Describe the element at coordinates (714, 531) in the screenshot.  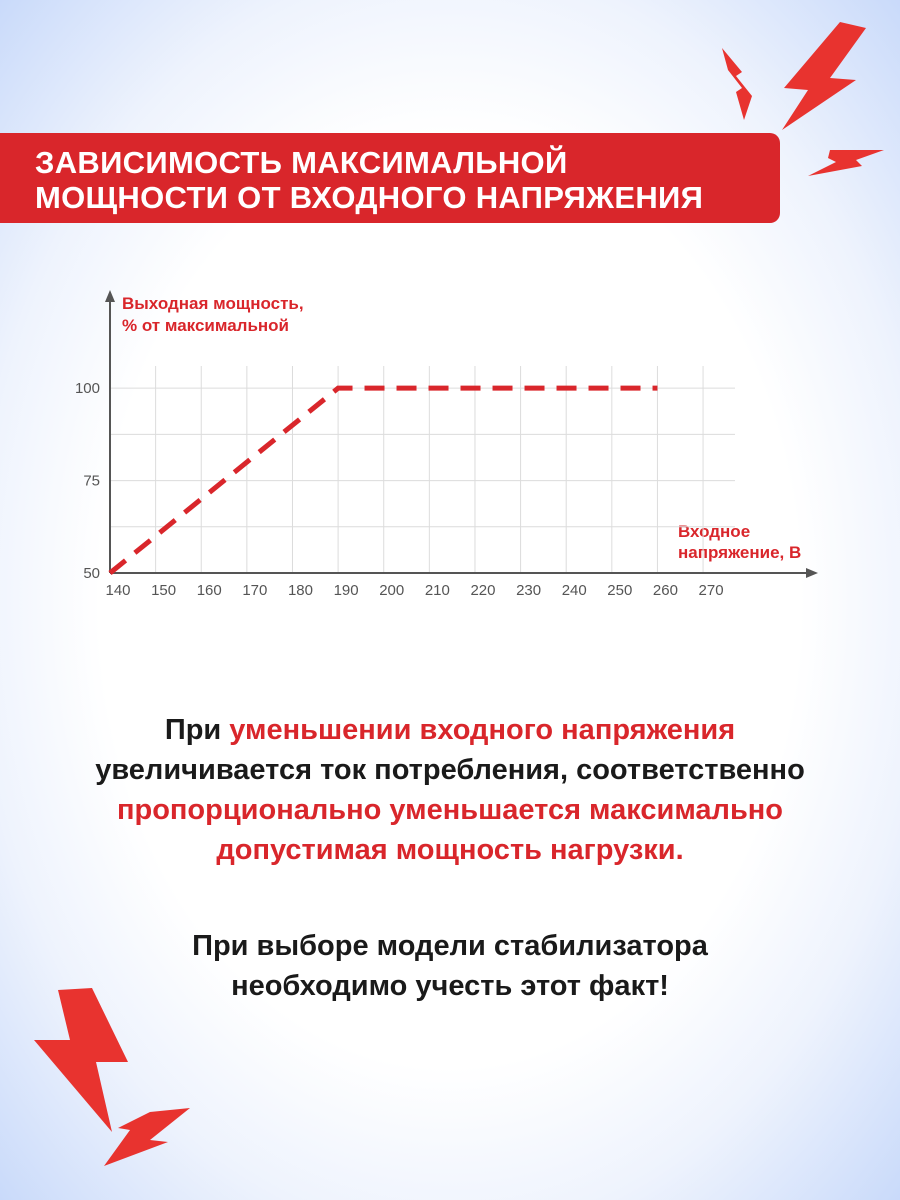
I see `x-axis-label: Входное` at that location.